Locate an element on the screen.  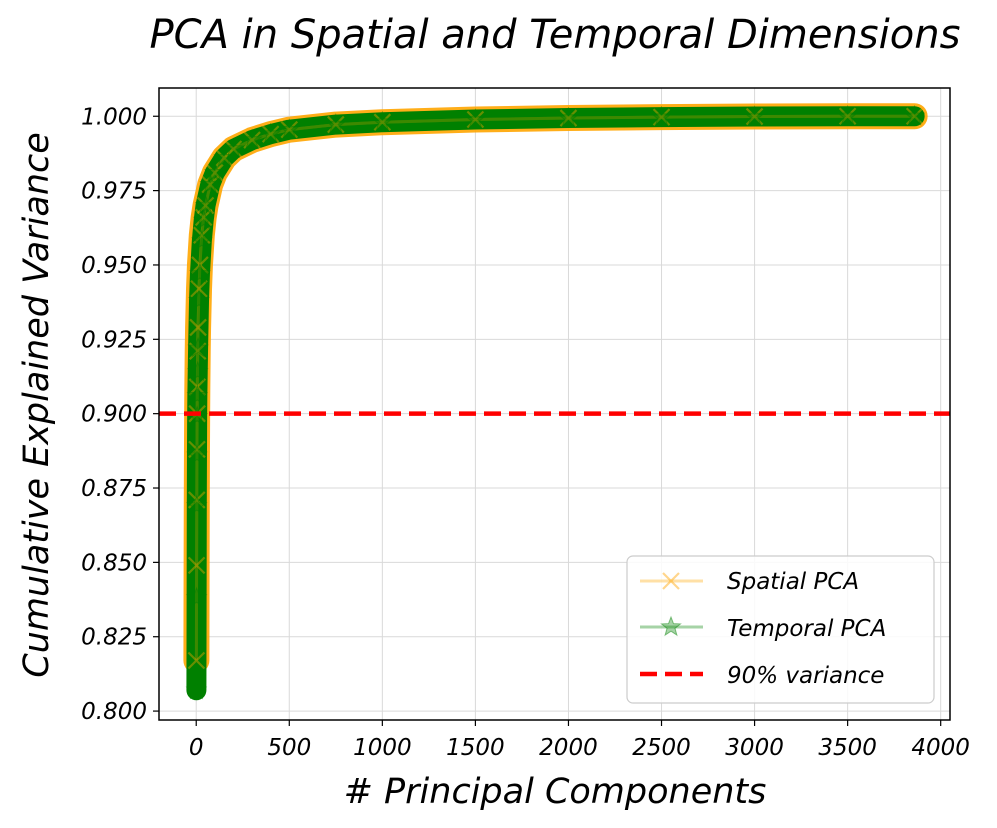
y-tick-label: 0.825 is located at coordinates (114, 638).